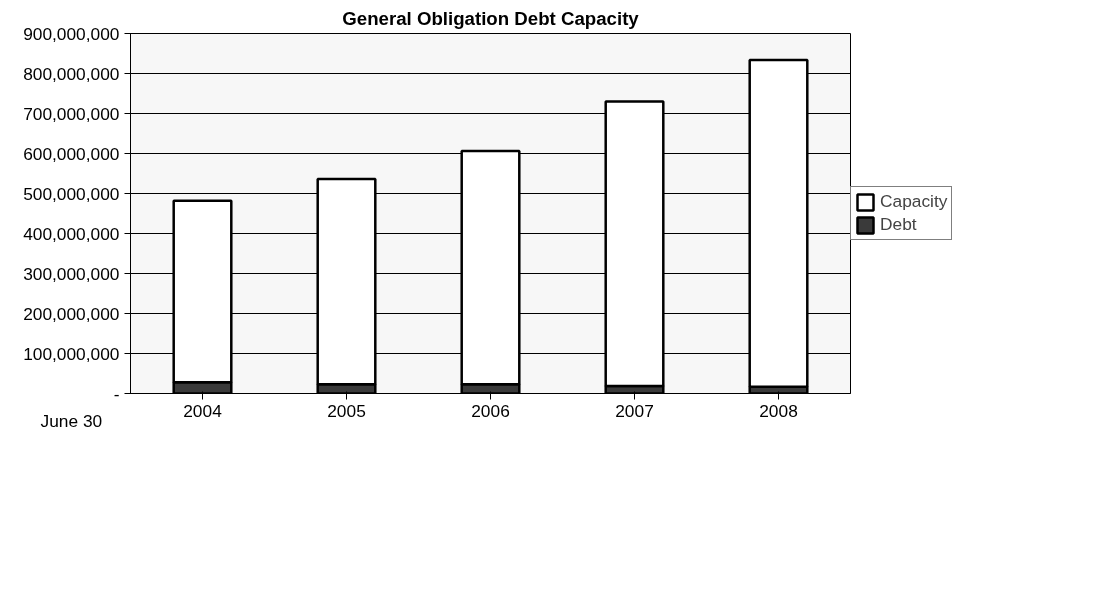 The image size is (1110, 590). I want to click on legend-label: Debt, so click(898, 224).